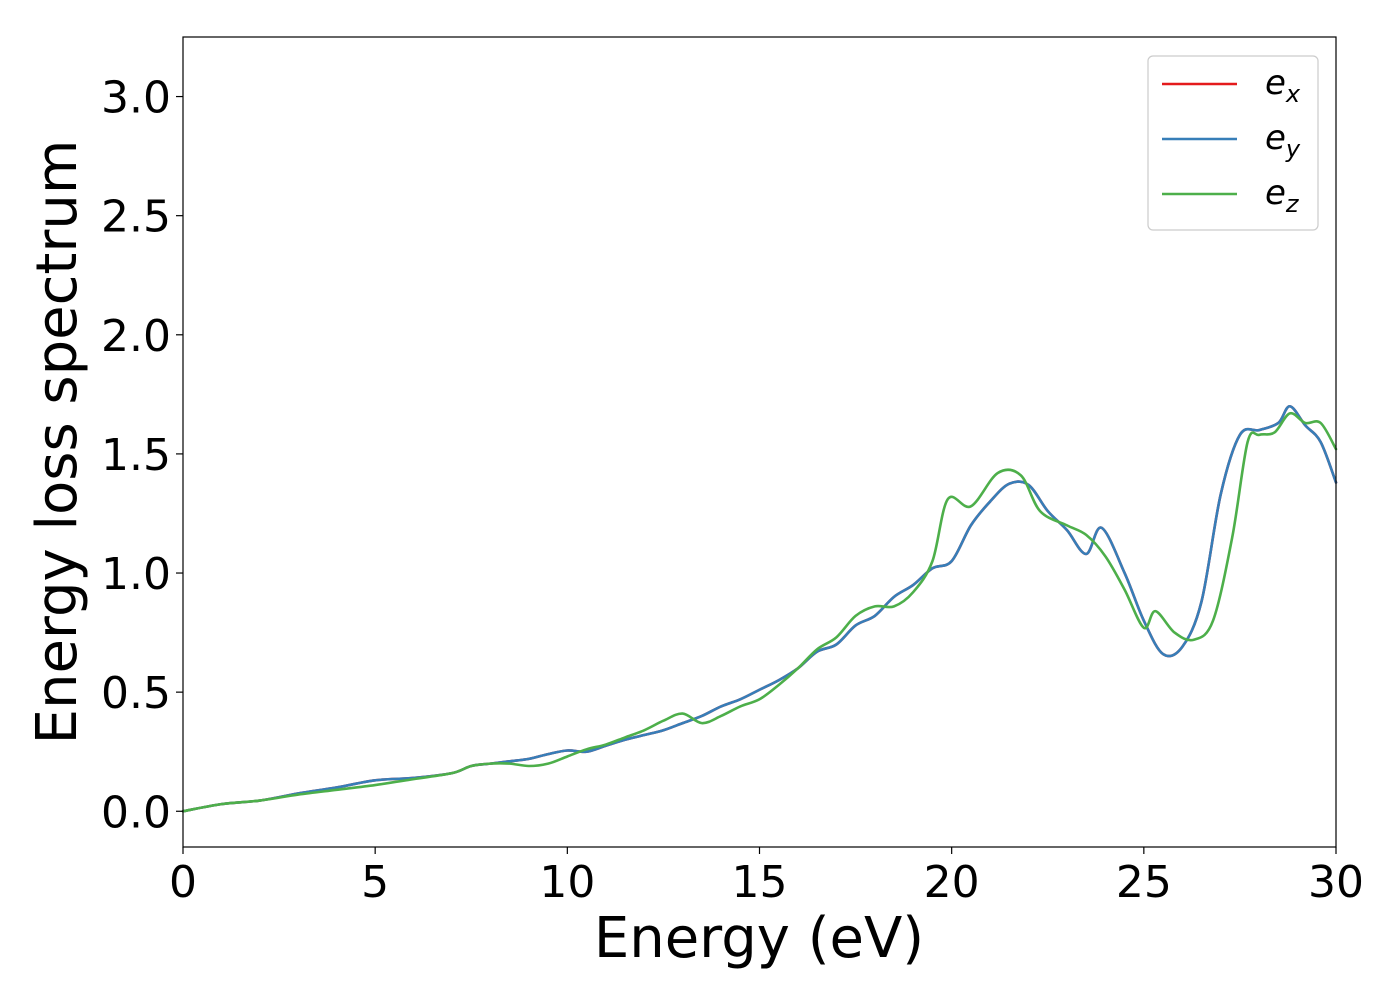  Describe the element at coordinates (136, 98) in the screenshot. I see `y-tick-label: 3.0` at that location.